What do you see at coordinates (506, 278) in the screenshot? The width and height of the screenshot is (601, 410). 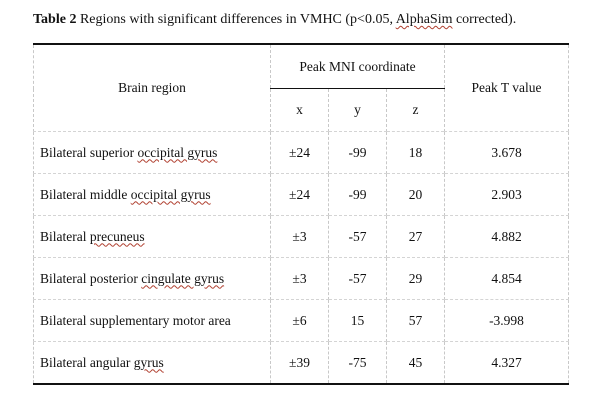 I see `t-value-cell: 4.854` at bounding box center [506, 278].